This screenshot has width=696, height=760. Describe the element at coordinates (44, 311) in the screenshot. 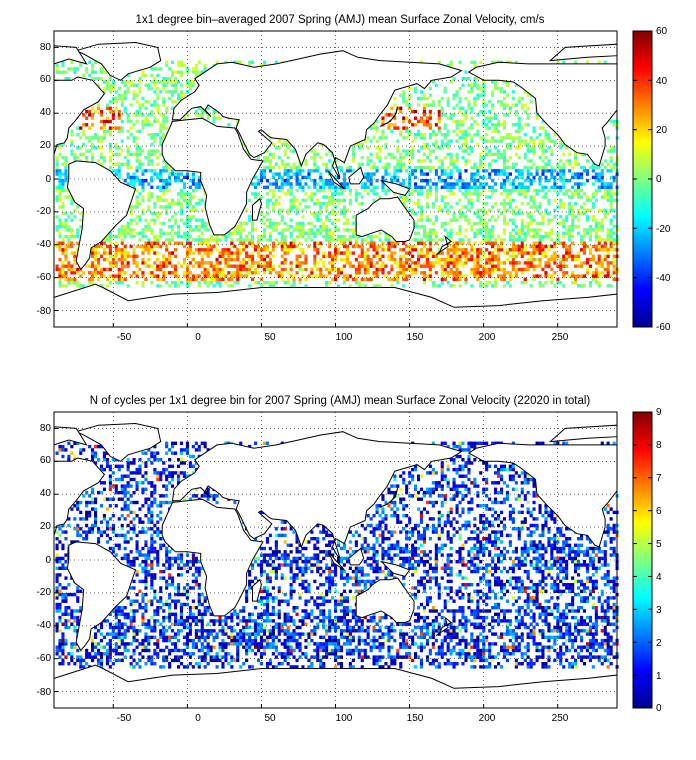

I see `velocity-ytick: -80` at that location.